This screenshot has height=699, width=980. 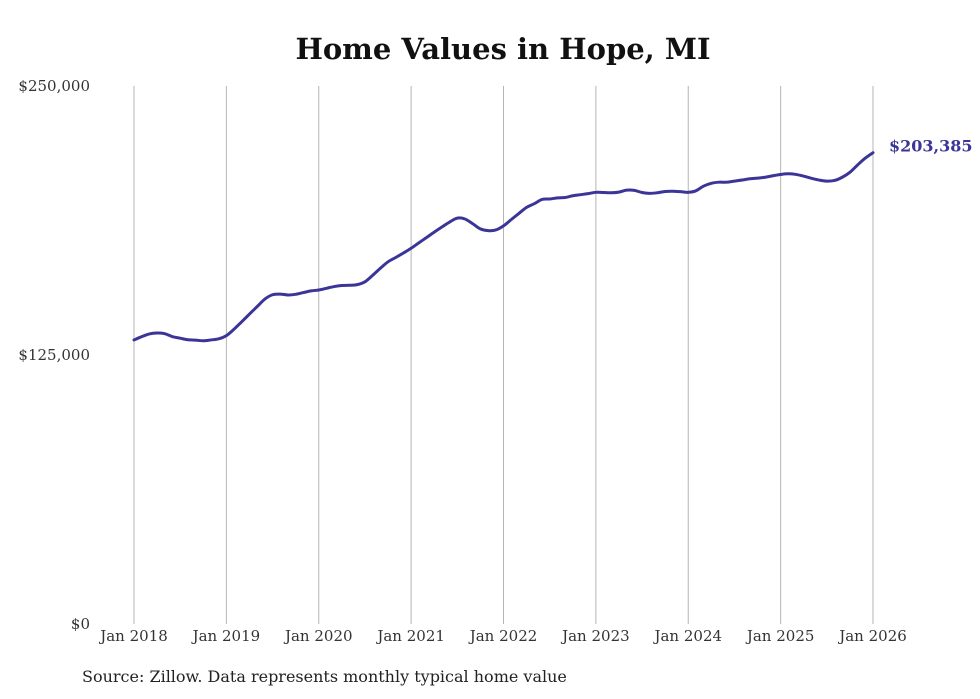 I want to click on x-tick-label: Jan 2022, so click(x=503, y=636).